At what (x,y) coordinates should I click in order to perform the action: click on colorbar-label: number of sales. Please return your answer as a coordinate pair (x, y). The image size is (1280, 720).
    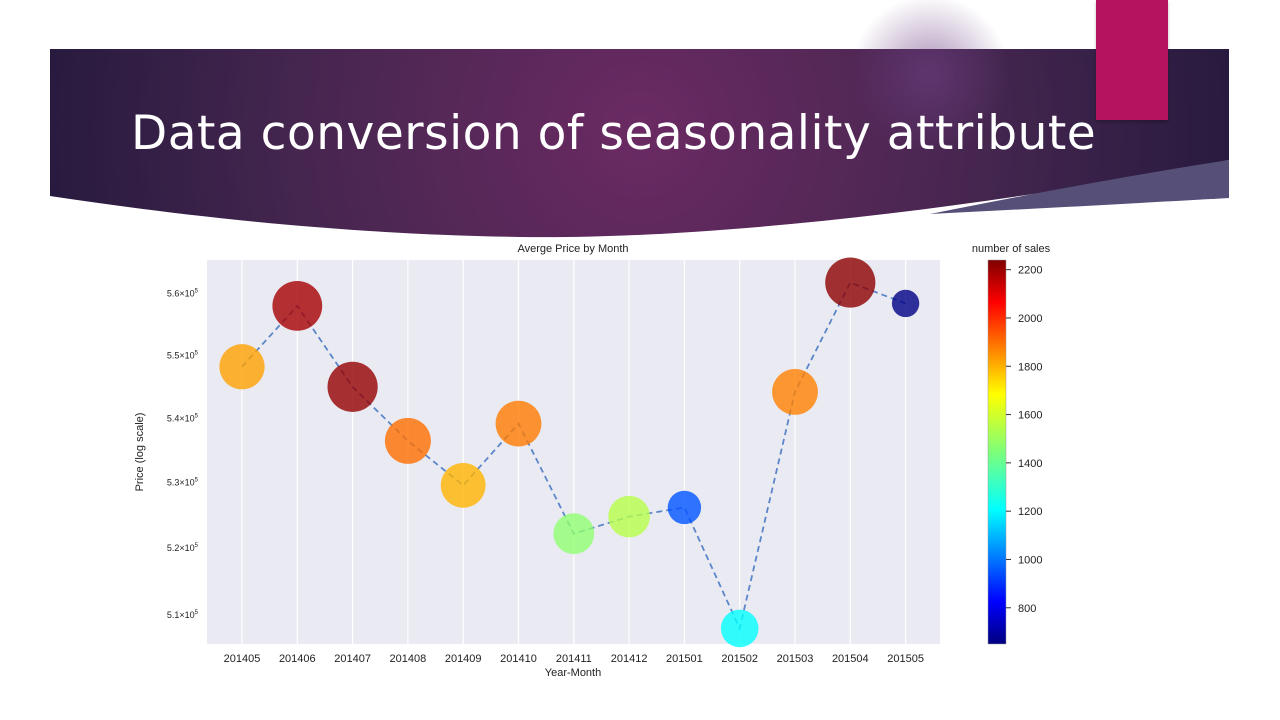
    Looking at the image, I should click on (1011, 249).